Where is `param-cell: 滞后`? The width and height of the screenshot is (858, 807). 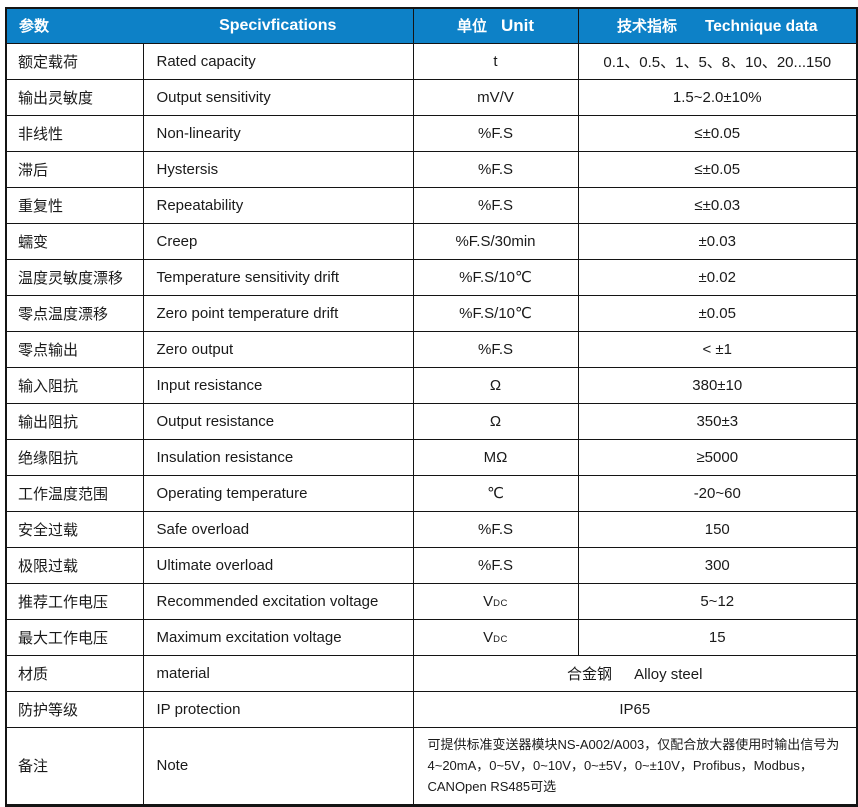
param-cell: 滞后 is located at coordinates (74, 169).